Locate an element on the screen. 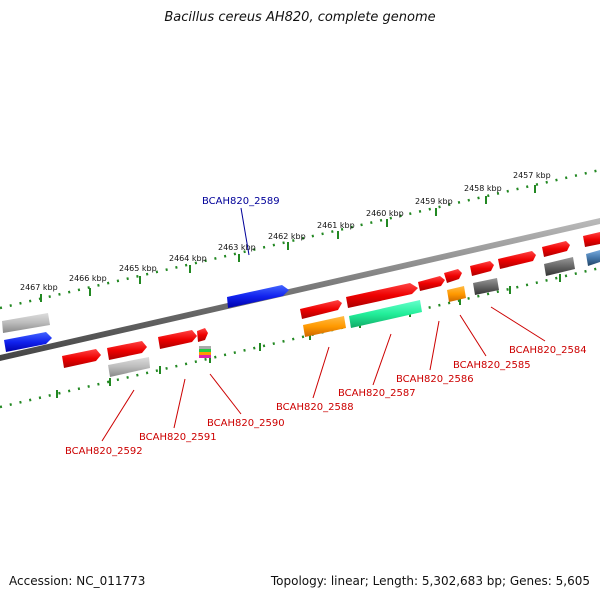 Image resolution: width=600 pixels, height=600 pixels. gene-label-2587: BCAH820_2587 is located at coordinates (377, 393).